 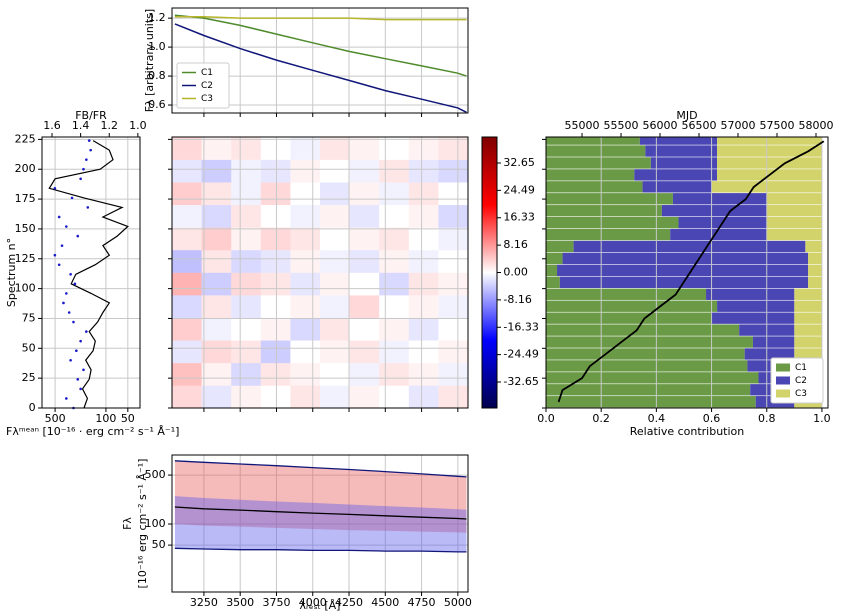 I want to click on tick-label: -16.33, so click(x=520, y=326).